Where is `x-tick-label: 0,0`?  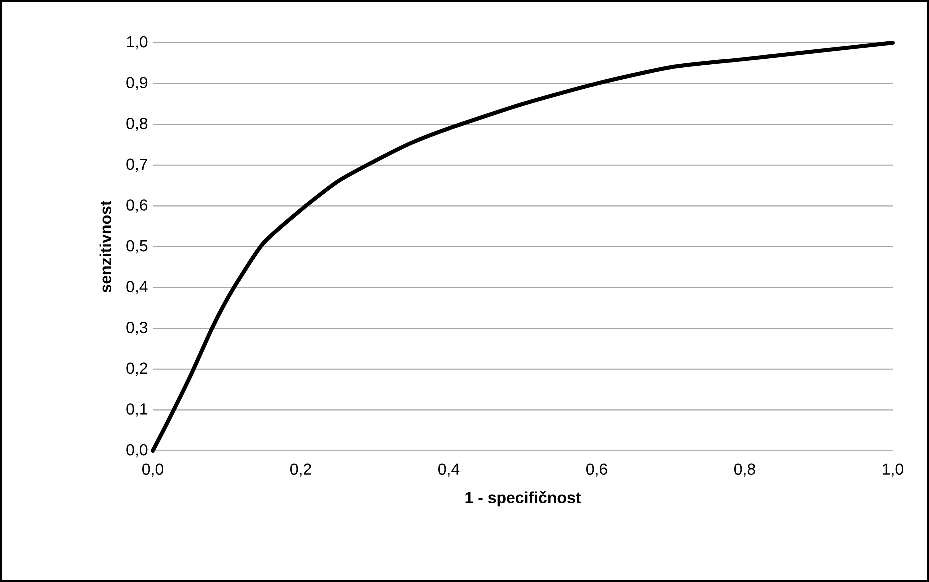 x-tick-label: 0,0 is located at coordinates (153, 470).